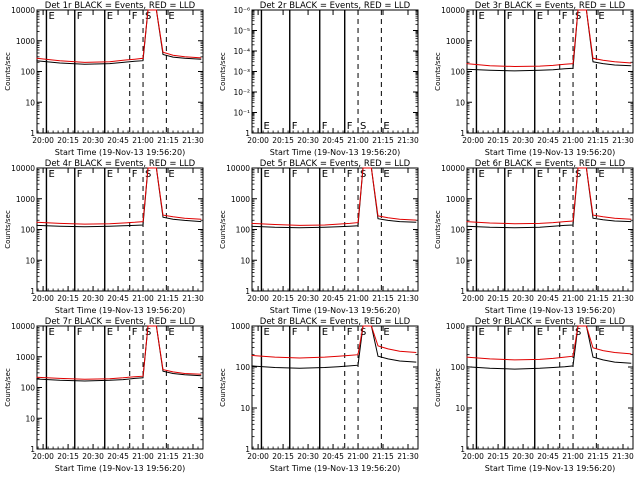  I want to click on panel-title: Det 4r BLACK = Events, RED = LLD, so click(120, 164).